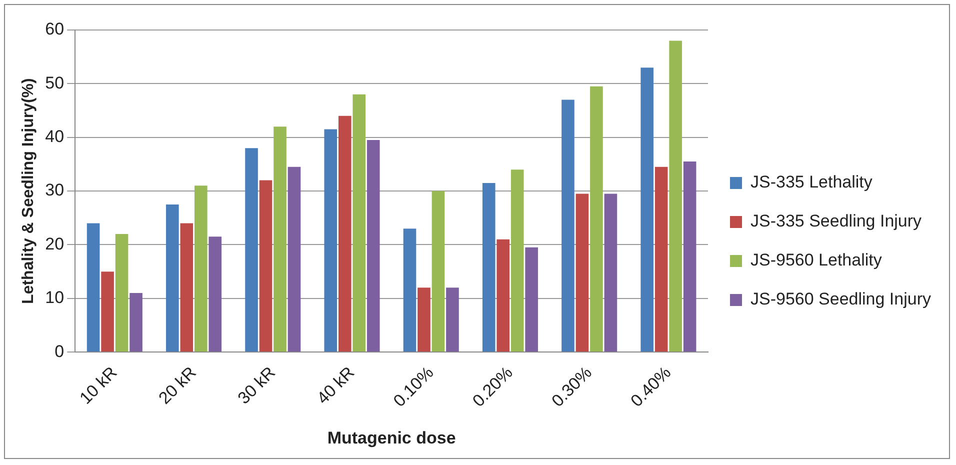 The width and height of the screenshot is (956, 465). What do you see at coordinates (54, 82) in the screenshot?
I see `y-tick-label: 50` at bounding box center [54, 82].